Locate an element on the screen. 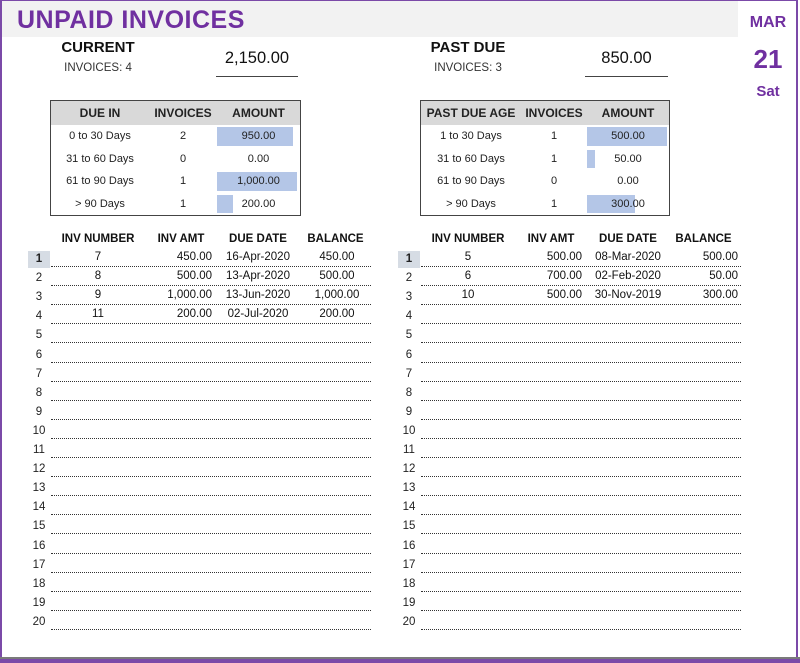 Image resolution: width=800 pixels, height=663 pixels. row-number: 20 is located at coordinates (409, 621).